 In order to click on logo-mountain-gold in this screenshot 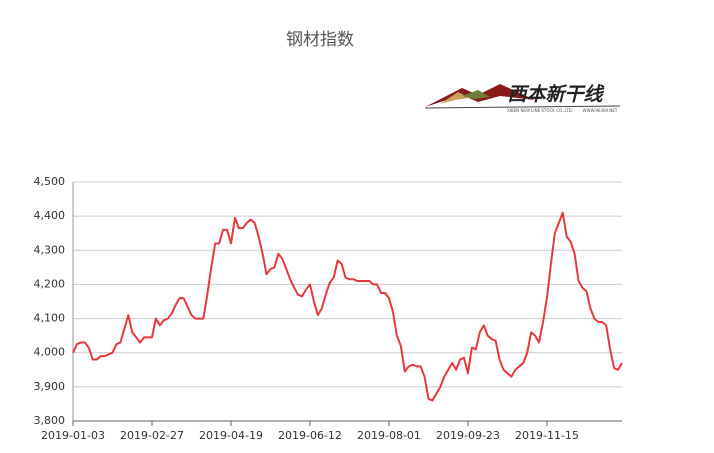, I will do `click(455, 98)`.